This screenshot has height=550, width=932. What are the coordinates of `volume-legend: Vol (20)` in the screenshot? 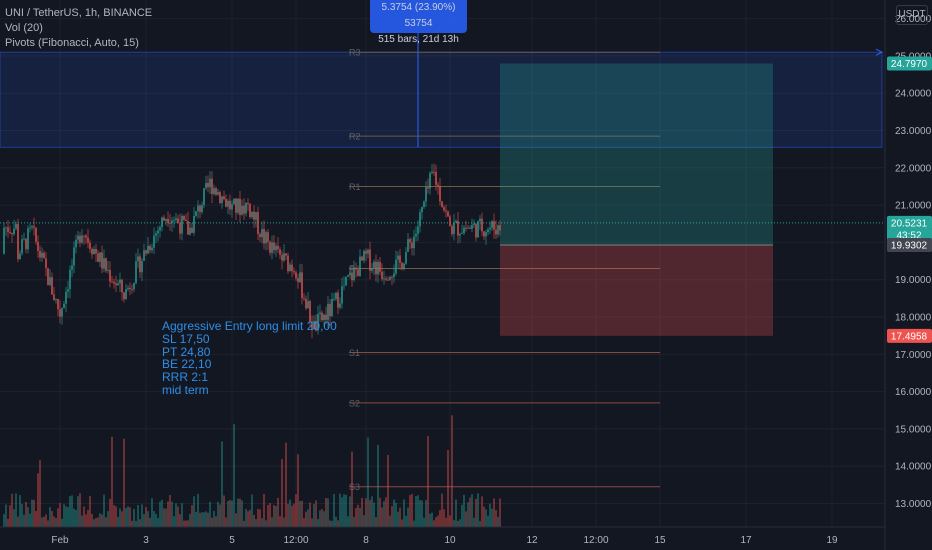 It's located at (24, 28).